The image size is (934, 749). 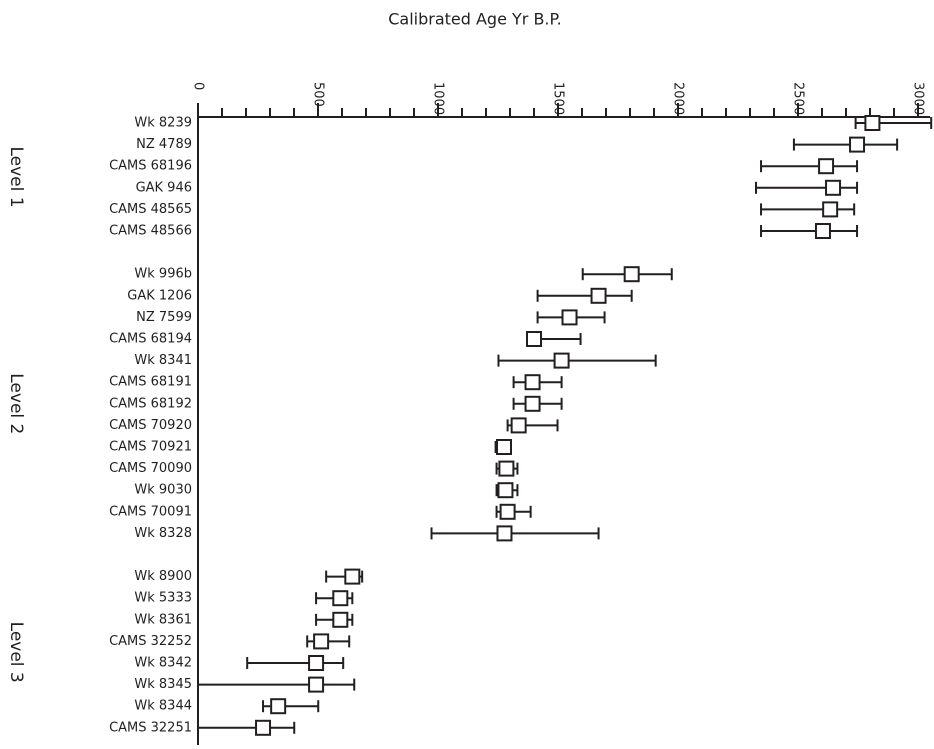 I want to click on sample-label: GAK 946, so click(x=164, y=187).